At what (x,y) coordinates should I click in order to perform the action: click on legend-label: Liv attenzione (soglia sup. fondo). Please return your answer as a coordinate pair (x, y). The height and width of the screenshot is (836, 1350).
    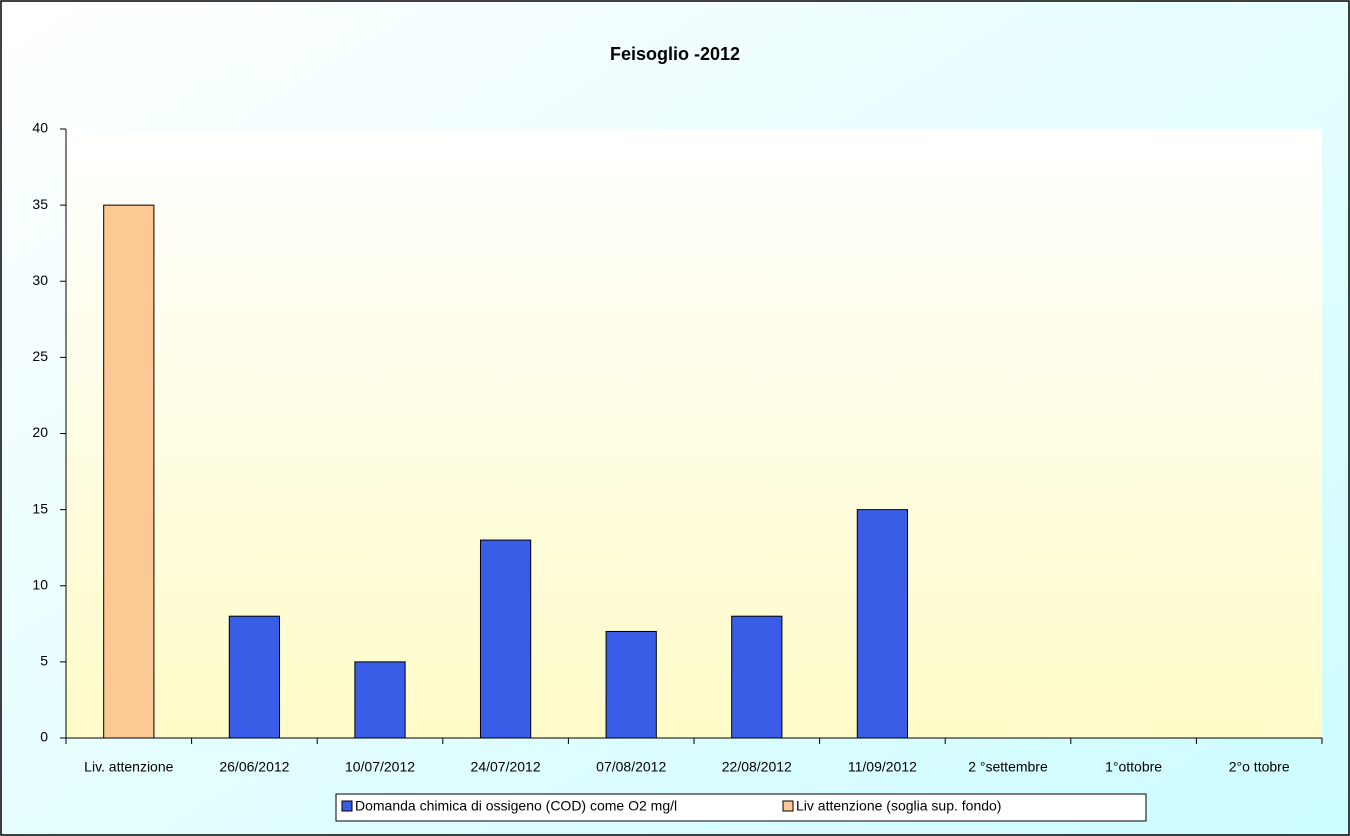
    Looking at the image, I should click on (898, 806).